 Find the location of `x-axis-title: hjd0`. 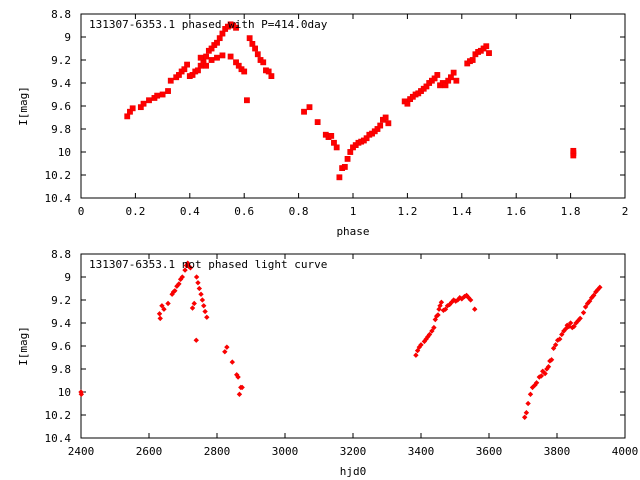

x-axis-title: hjd0 is located at coordinates (353, 471).